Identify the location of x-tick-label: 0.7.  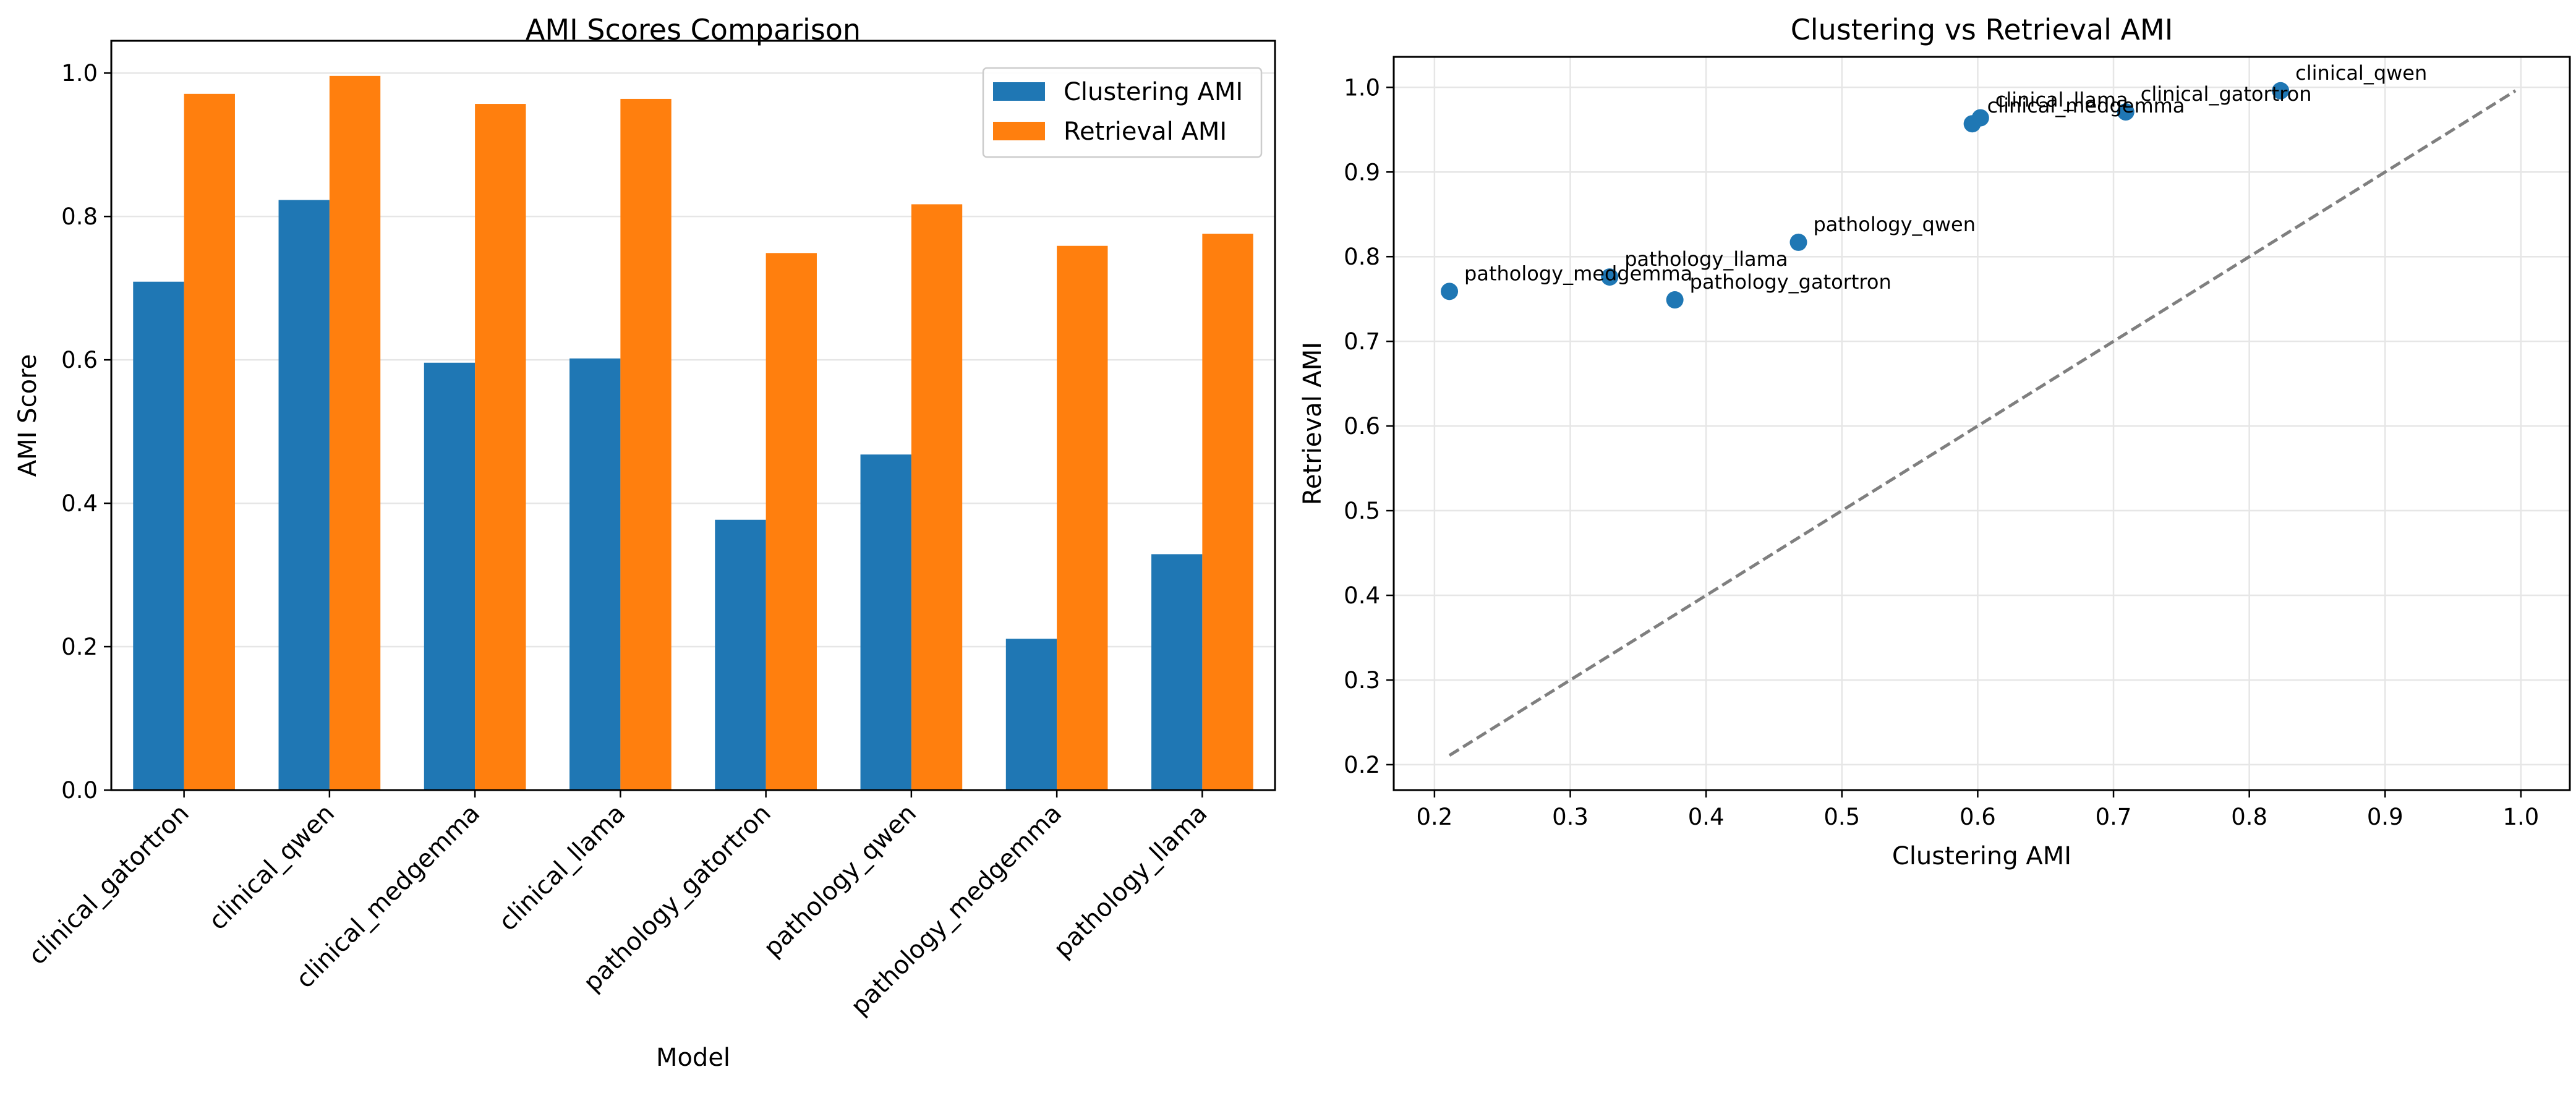
(2114, 817).